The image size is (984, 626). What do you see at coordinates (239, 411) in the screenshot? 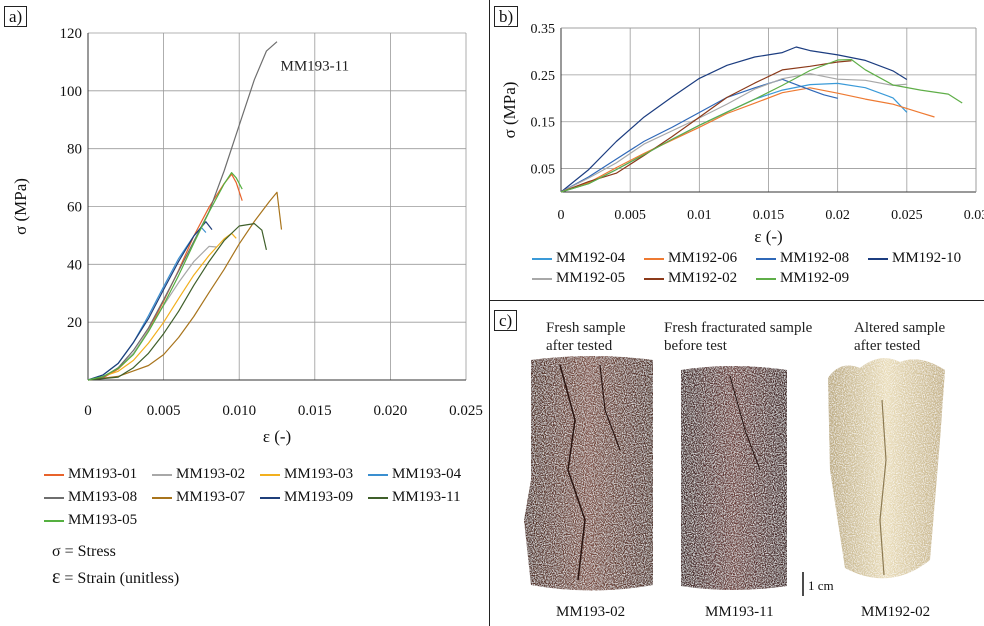
I see `x-tick-label: 0.010` at bounding box center [239, 411].